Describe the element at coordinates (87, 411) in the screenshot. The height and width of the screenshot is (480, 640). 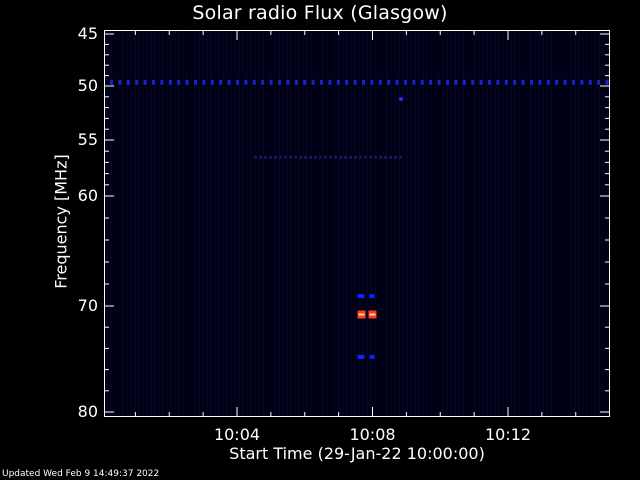
I see `y-tick-label: 80` at that location.